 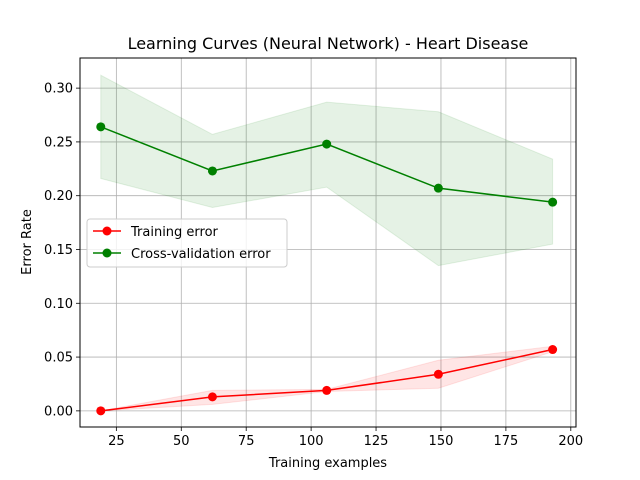 What do you see at coordinates (58, 358) in the screenshot?
I see `y-tick-label: 0.05` at bounding box center [58, 358].